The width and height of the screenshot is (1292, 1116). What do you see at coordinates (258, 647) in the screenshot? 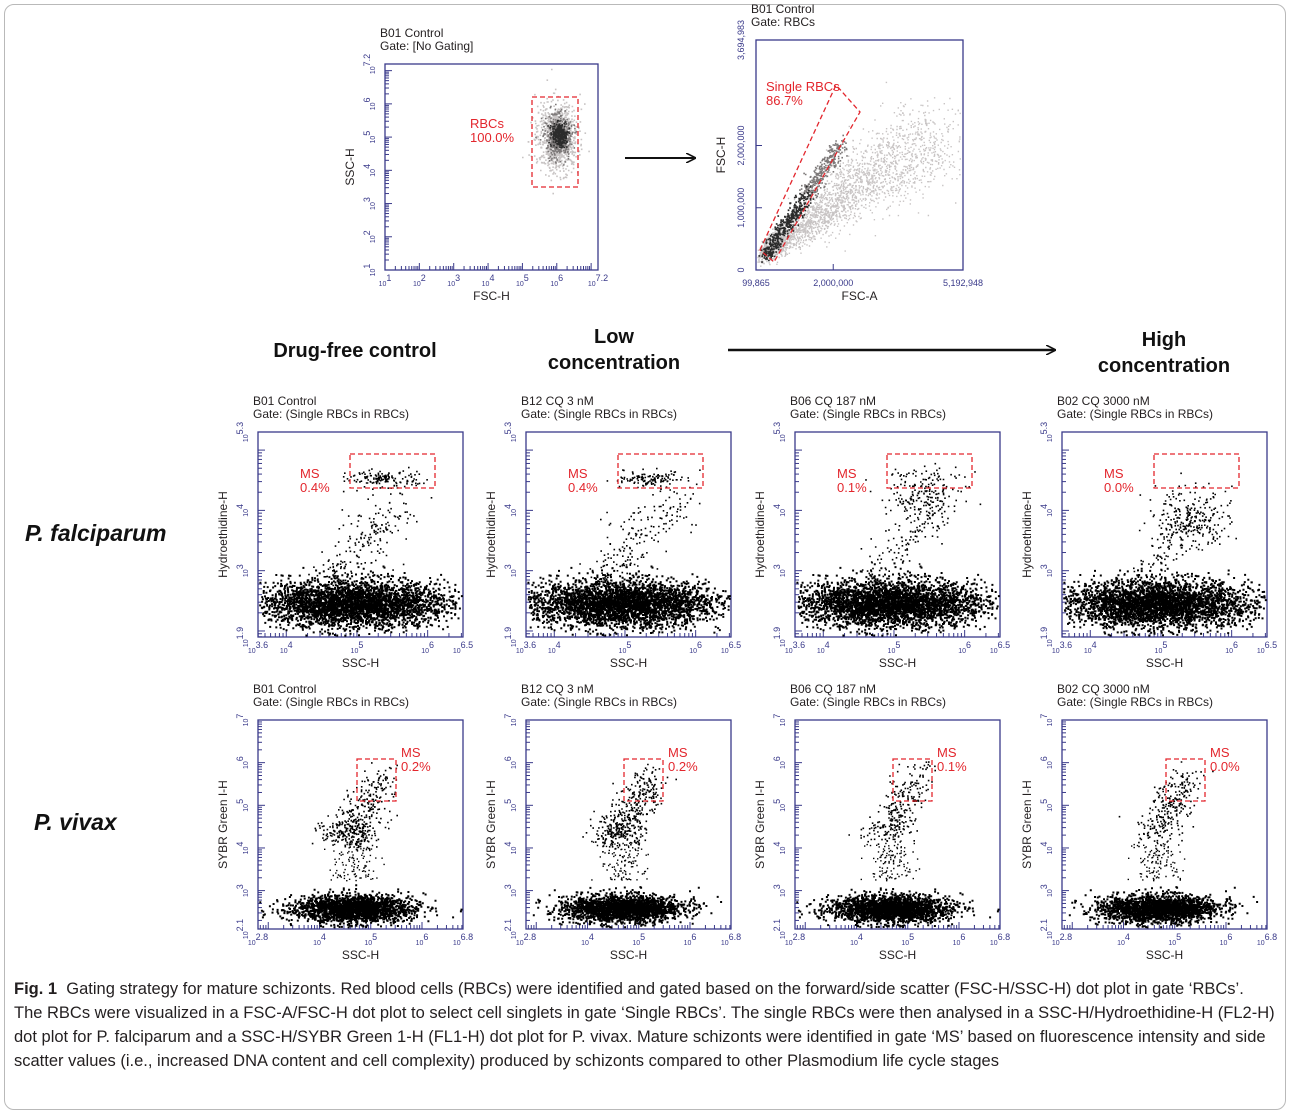
I see `x-tick-label: 103.6` at bounding box center [258, 647].